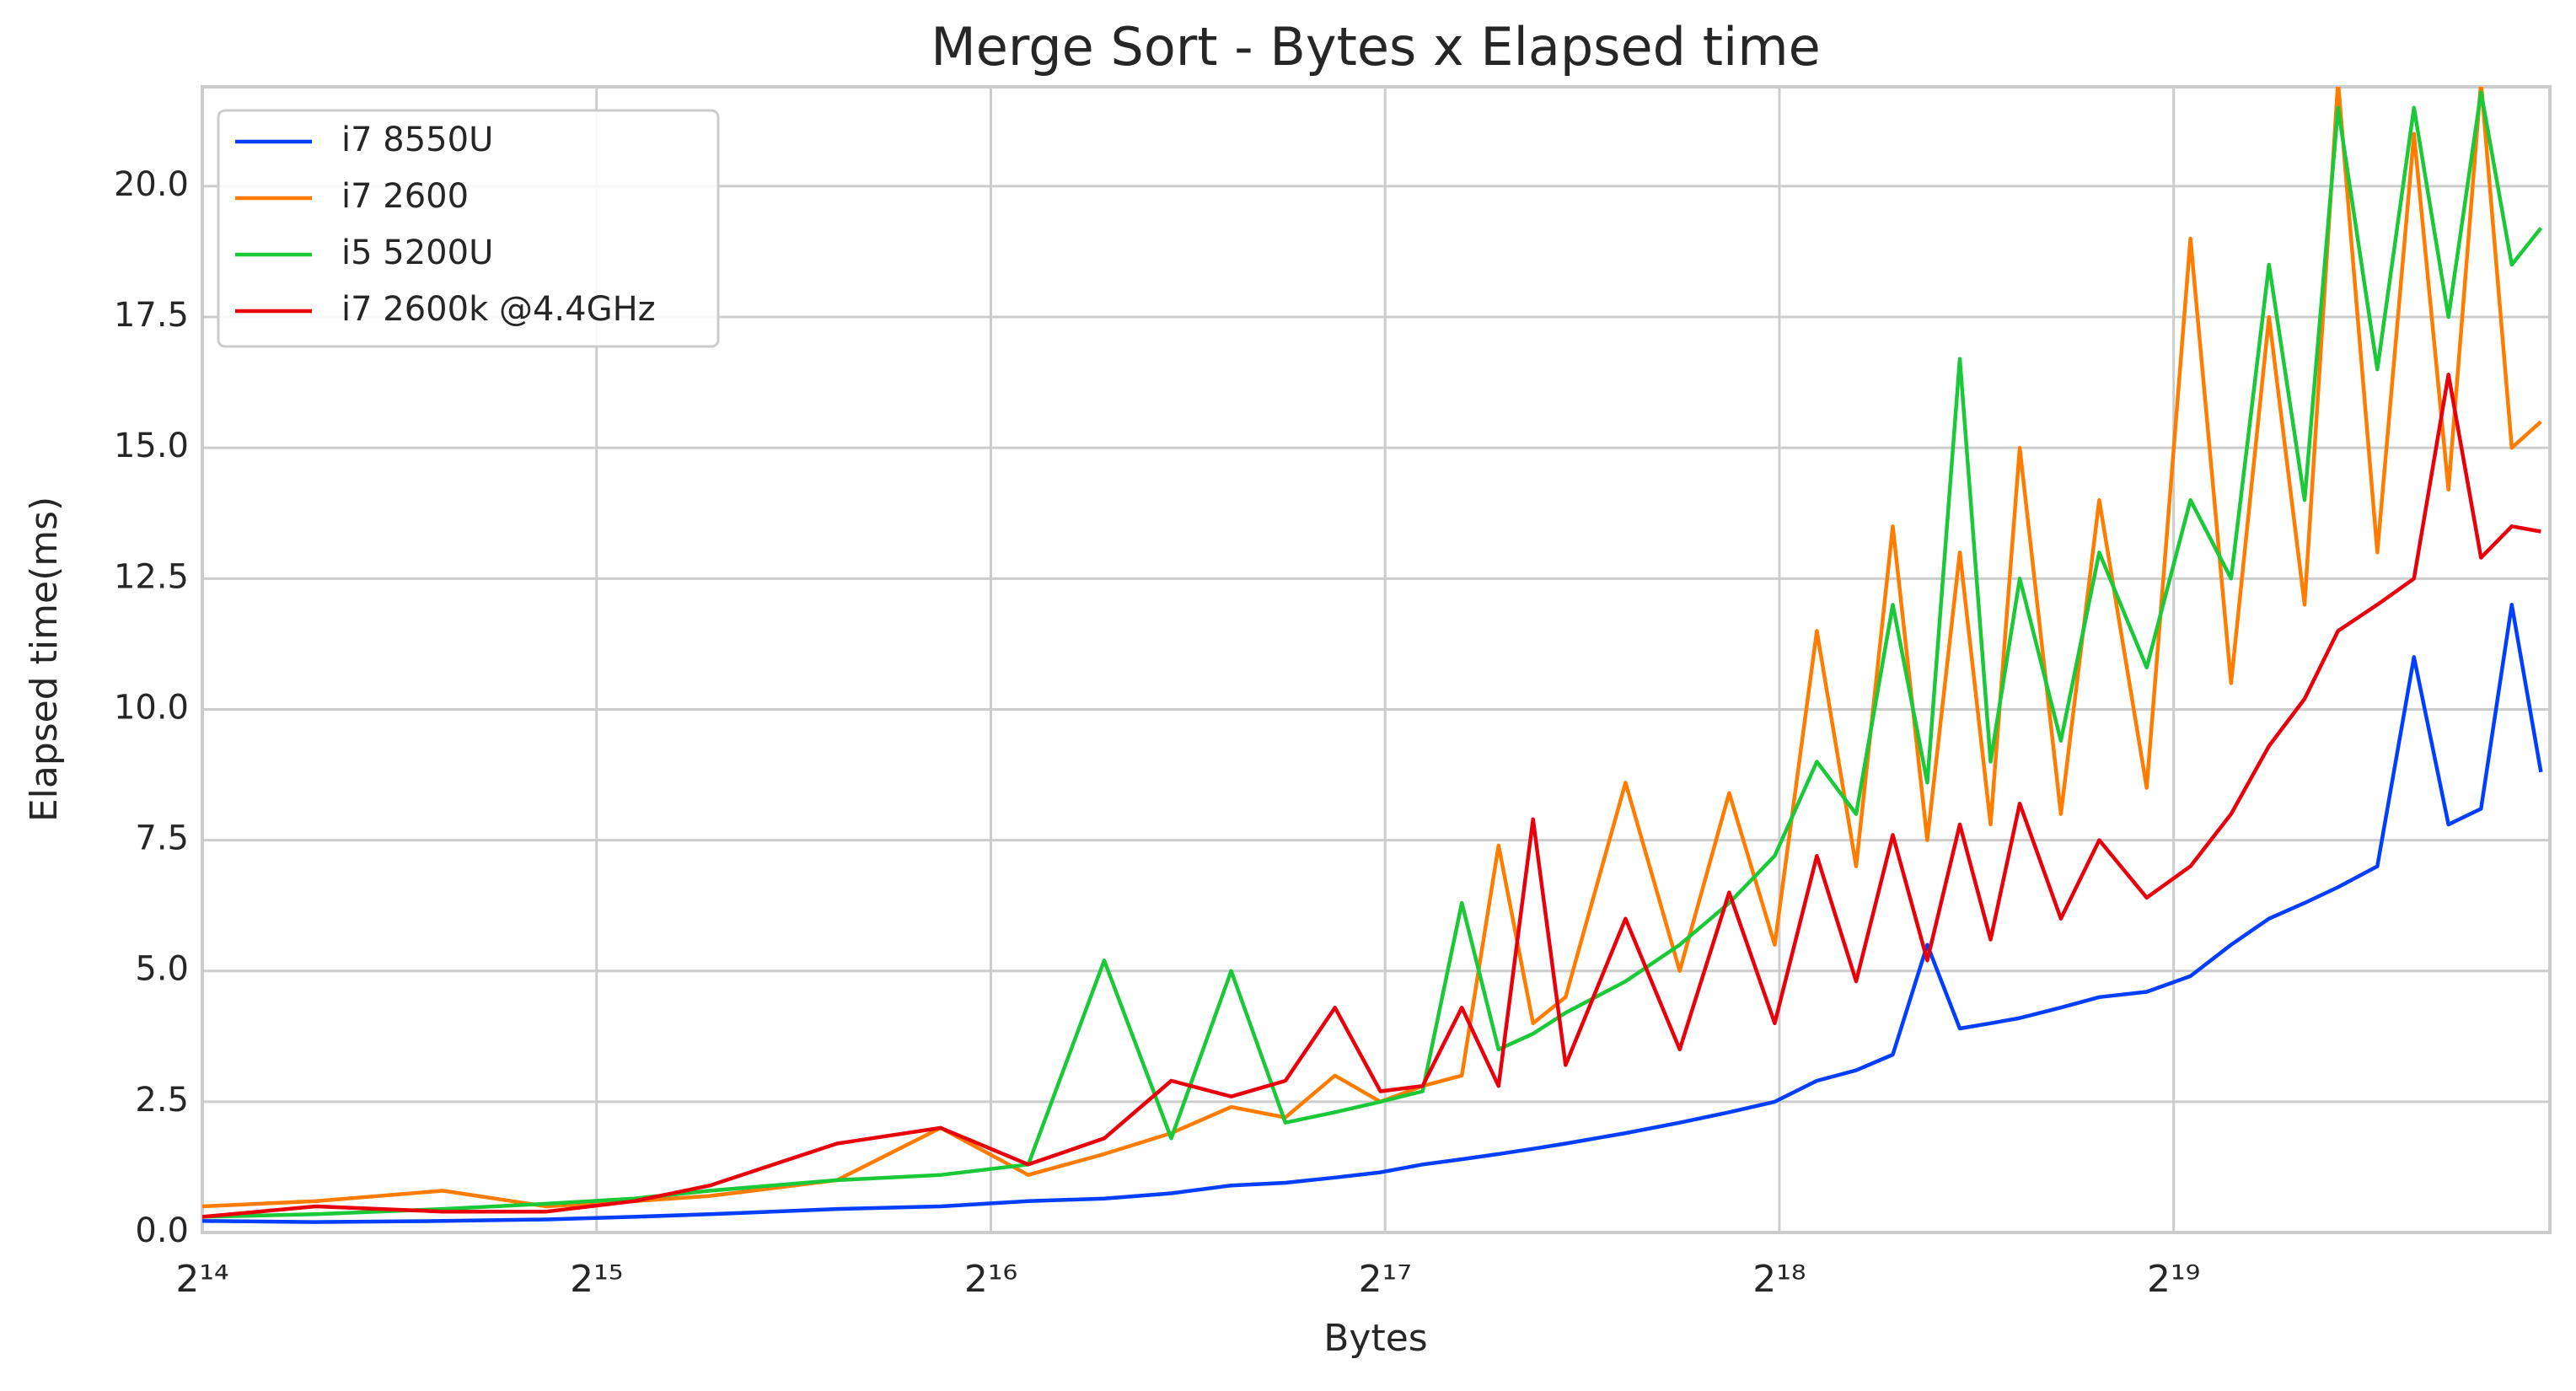 The image size is (2576, 1391). Describe the element at coordinates (151, 184) in the screenshot. I see `y-tick-label: 20.0` at that location.